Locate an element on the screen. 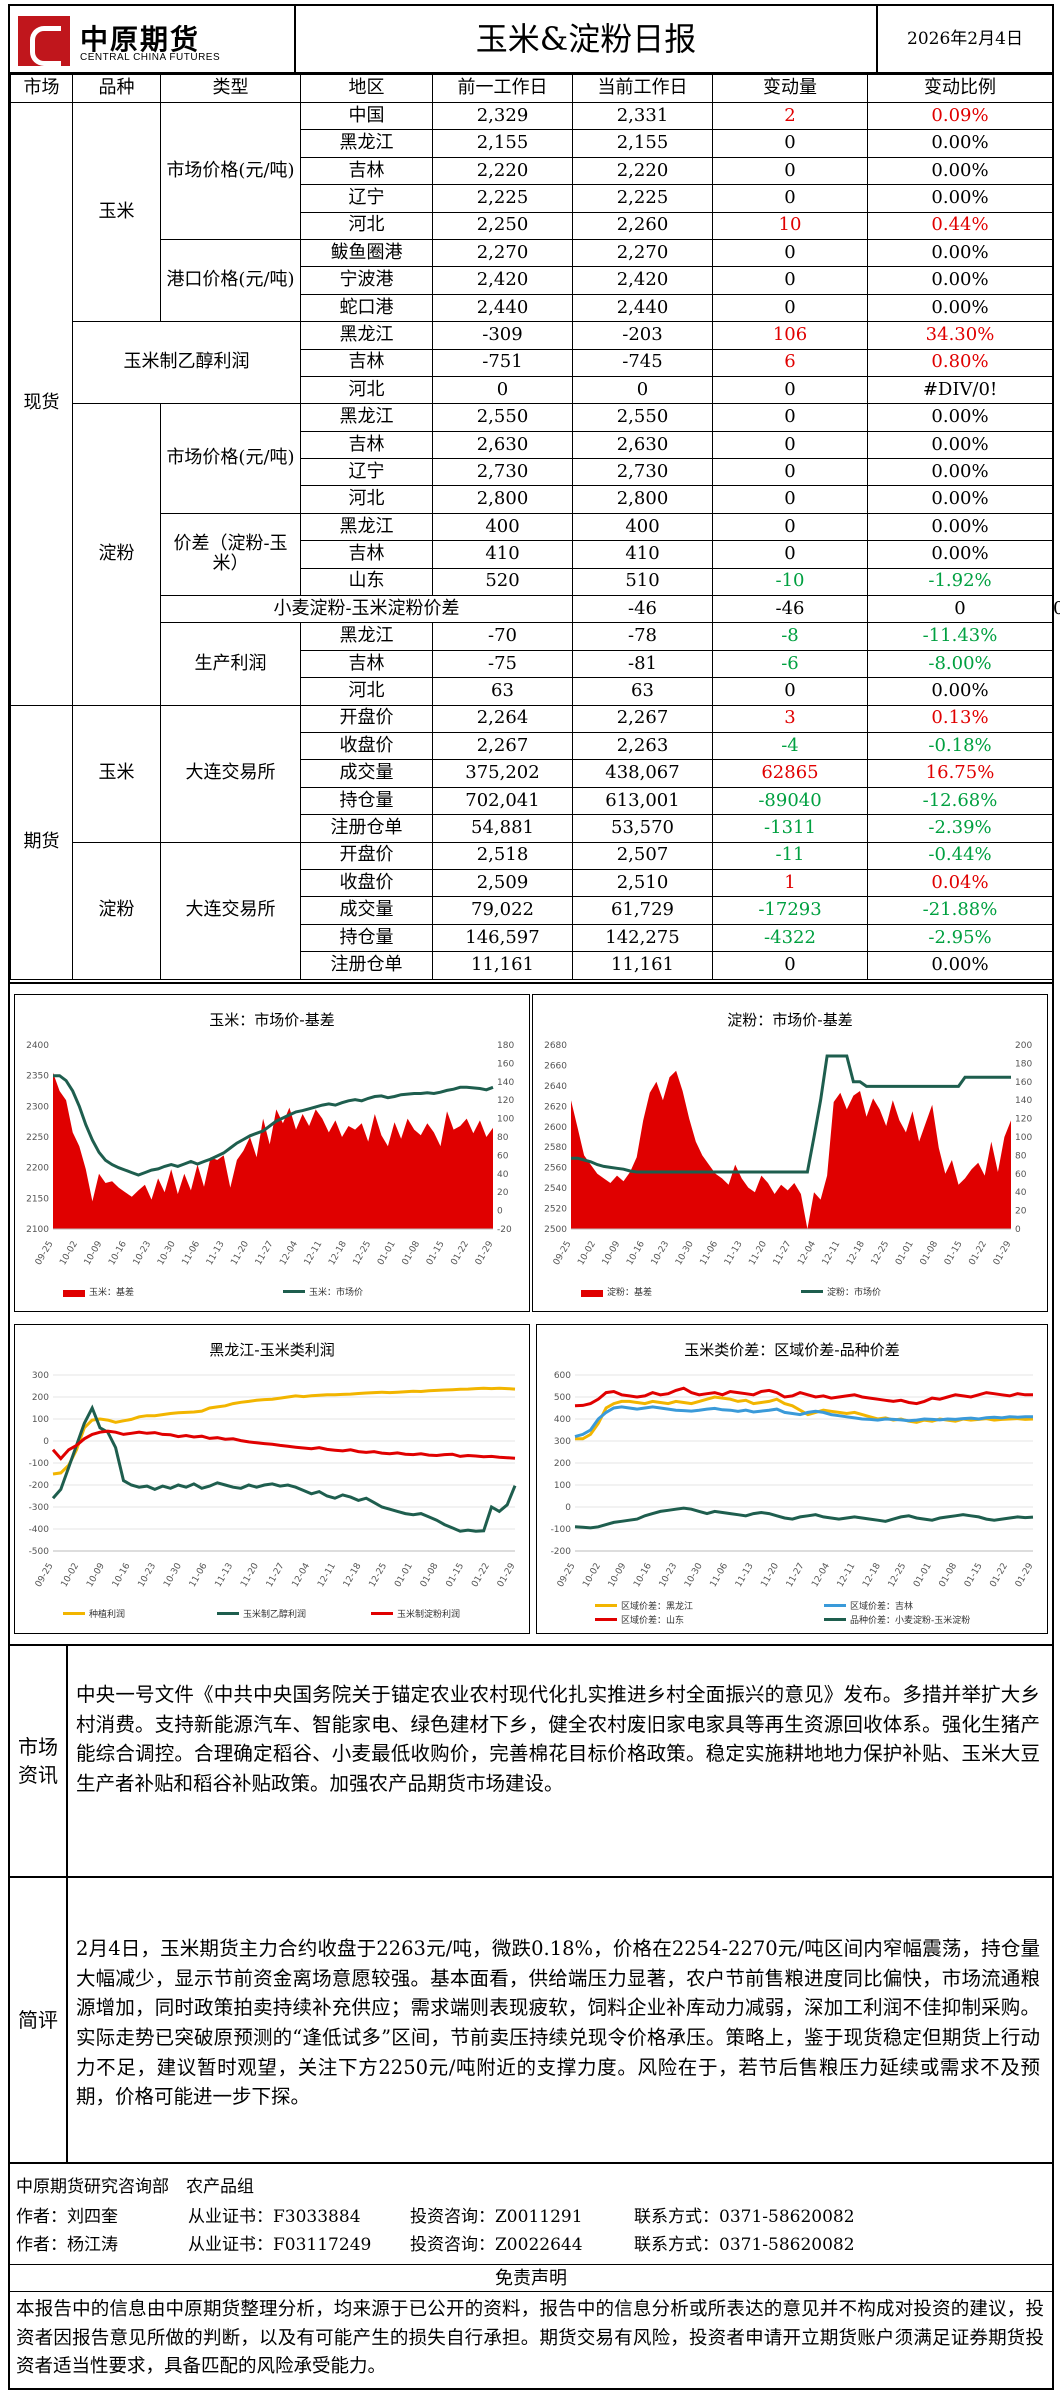 This screenshot has height=2394, width=1060. table-row: 吉林 2,630 2,630 0 0.00% is located at coordinates (532, 445).